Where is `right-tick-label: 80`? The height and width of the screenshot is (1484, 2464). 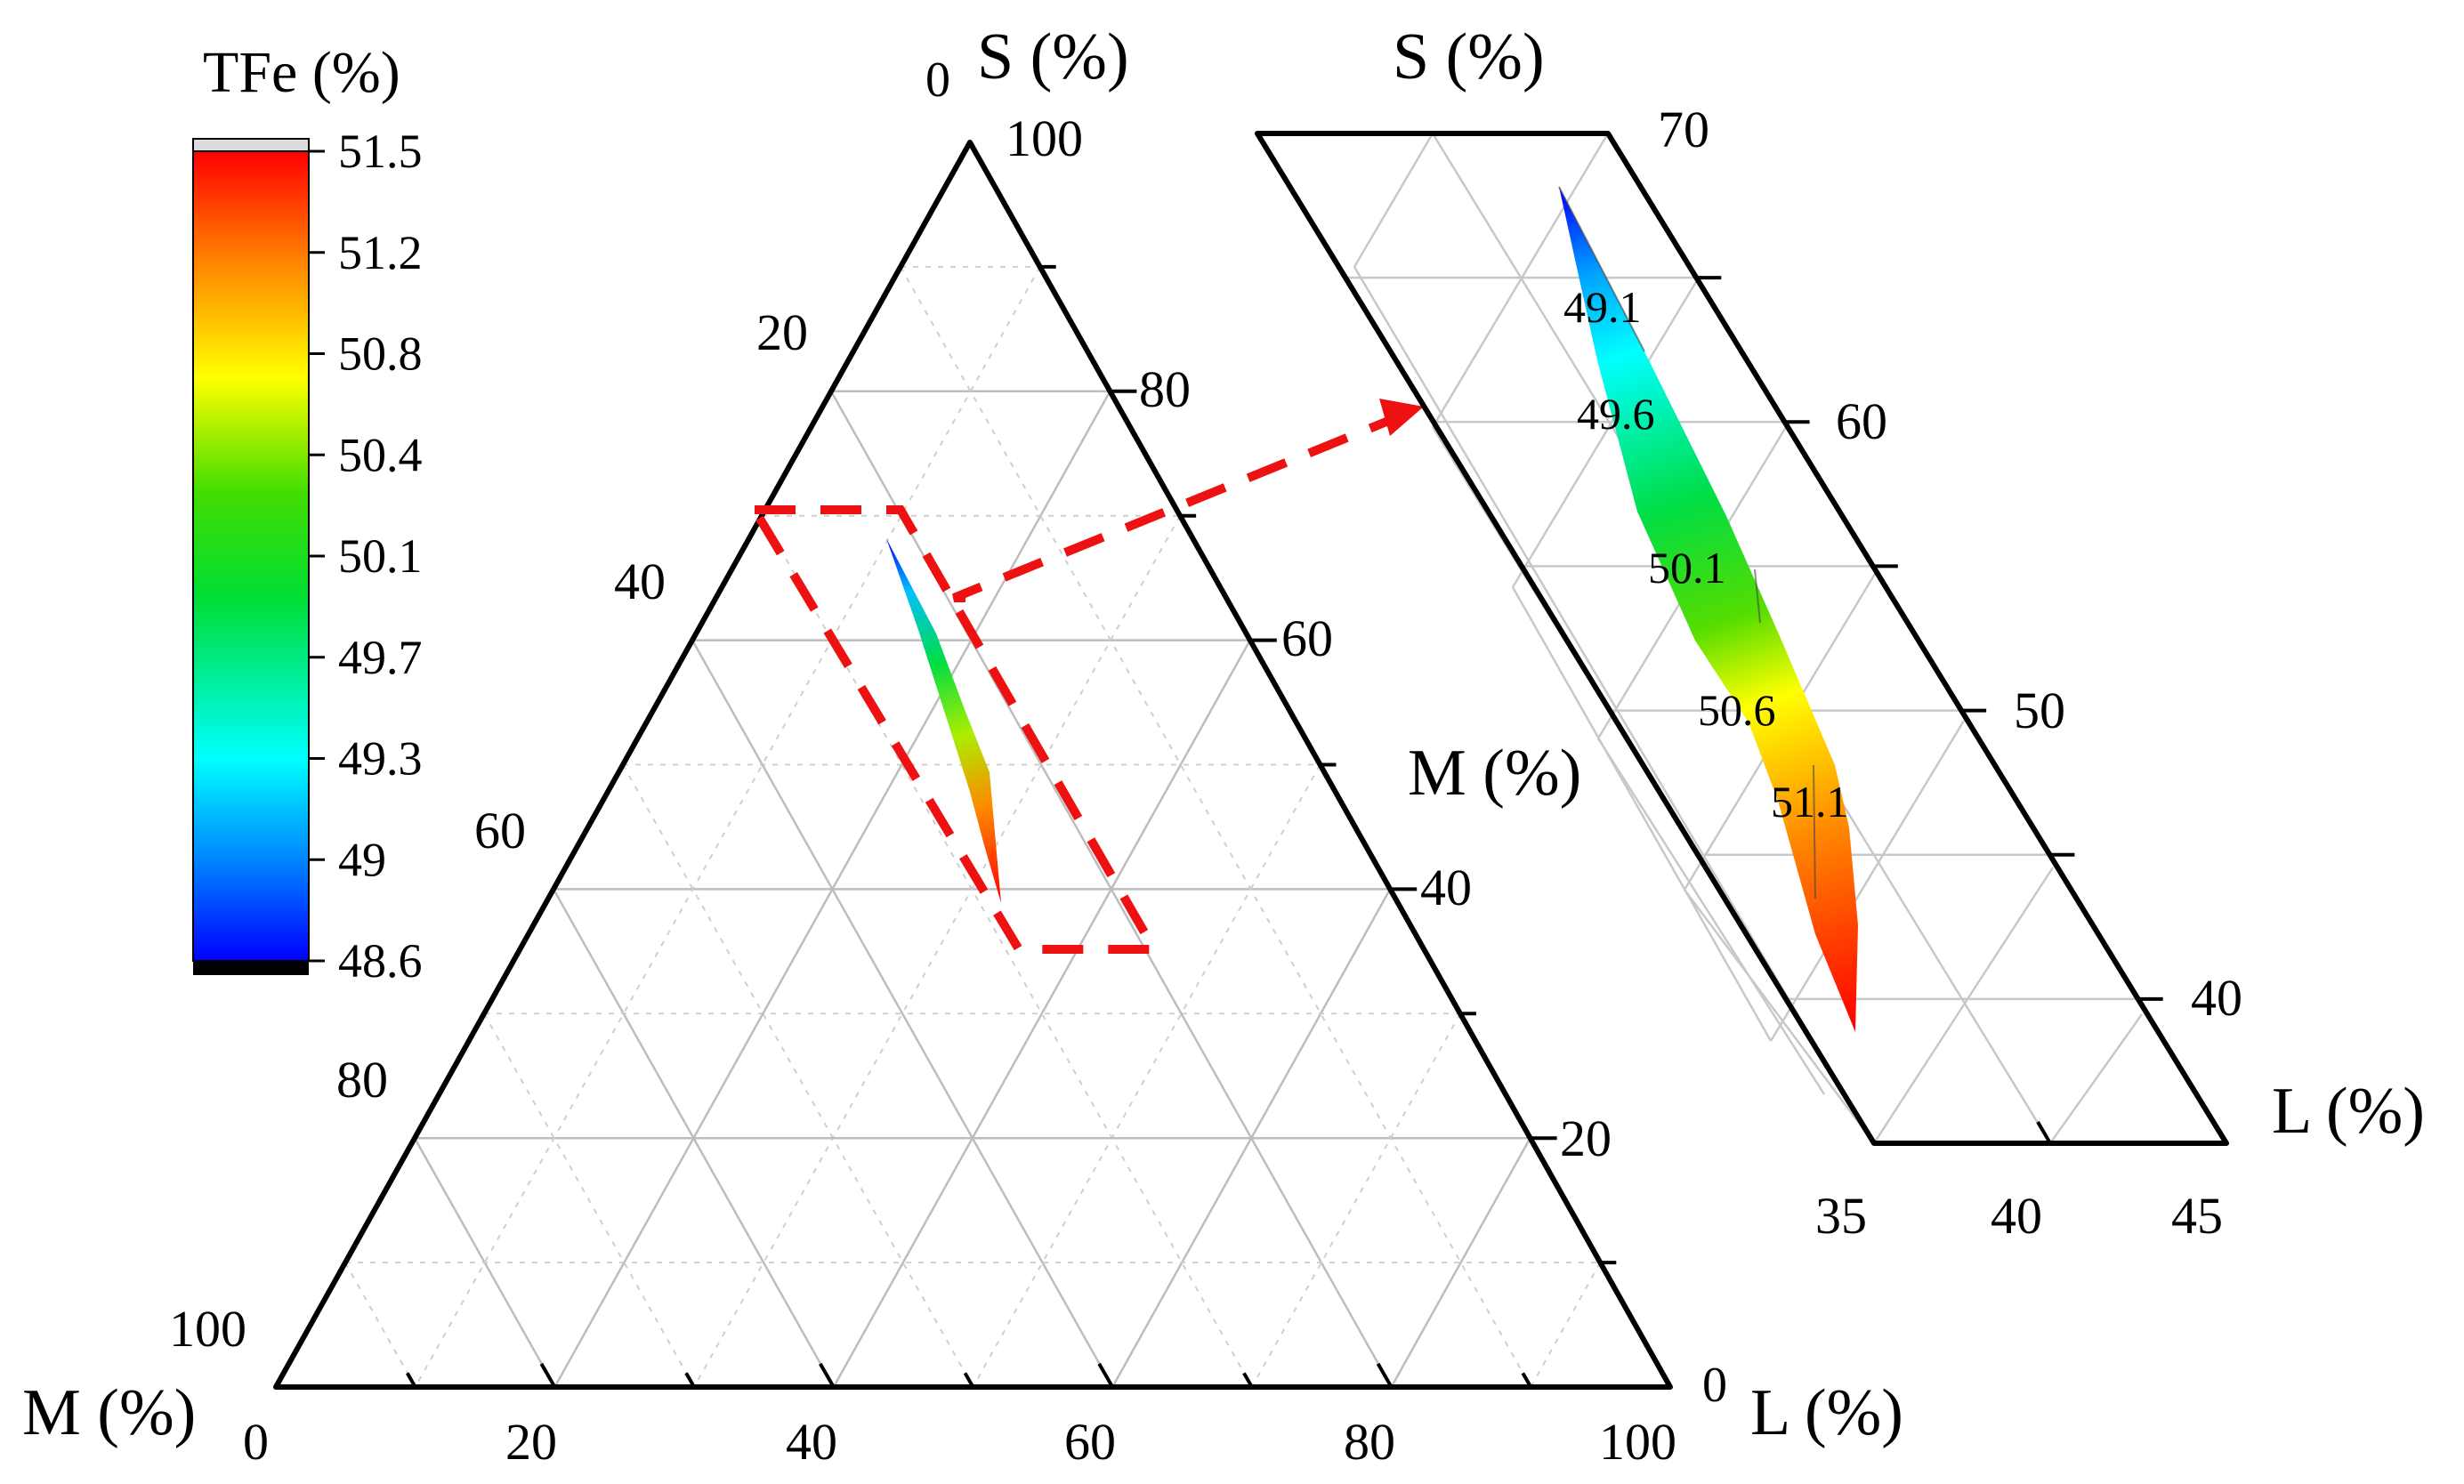 right-tick-label: 80 is located at coordinates (1165, 389).